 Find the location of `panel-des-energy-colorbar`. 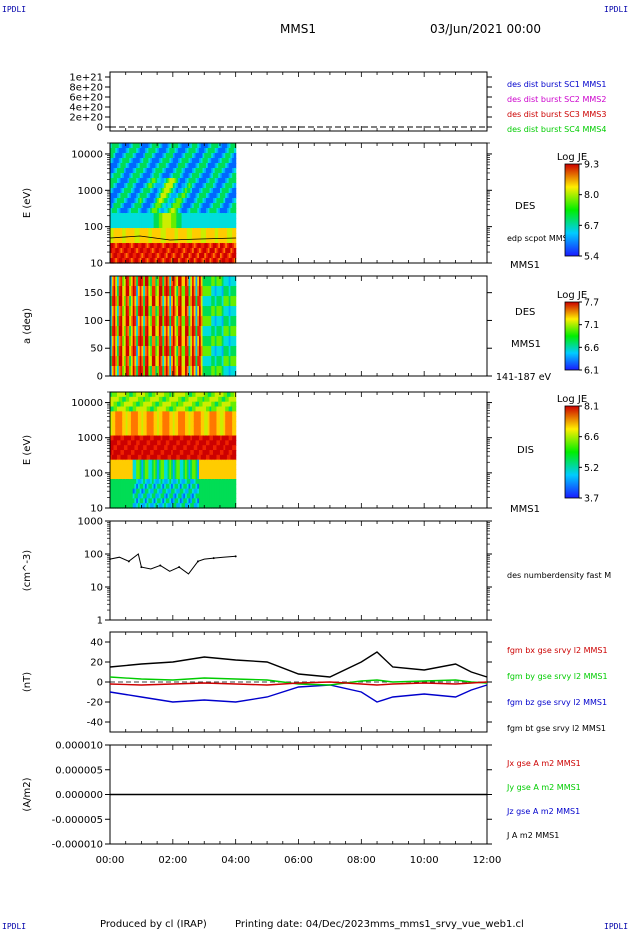

panel-des-energy-colorbar is located at coordinates (572, 210).